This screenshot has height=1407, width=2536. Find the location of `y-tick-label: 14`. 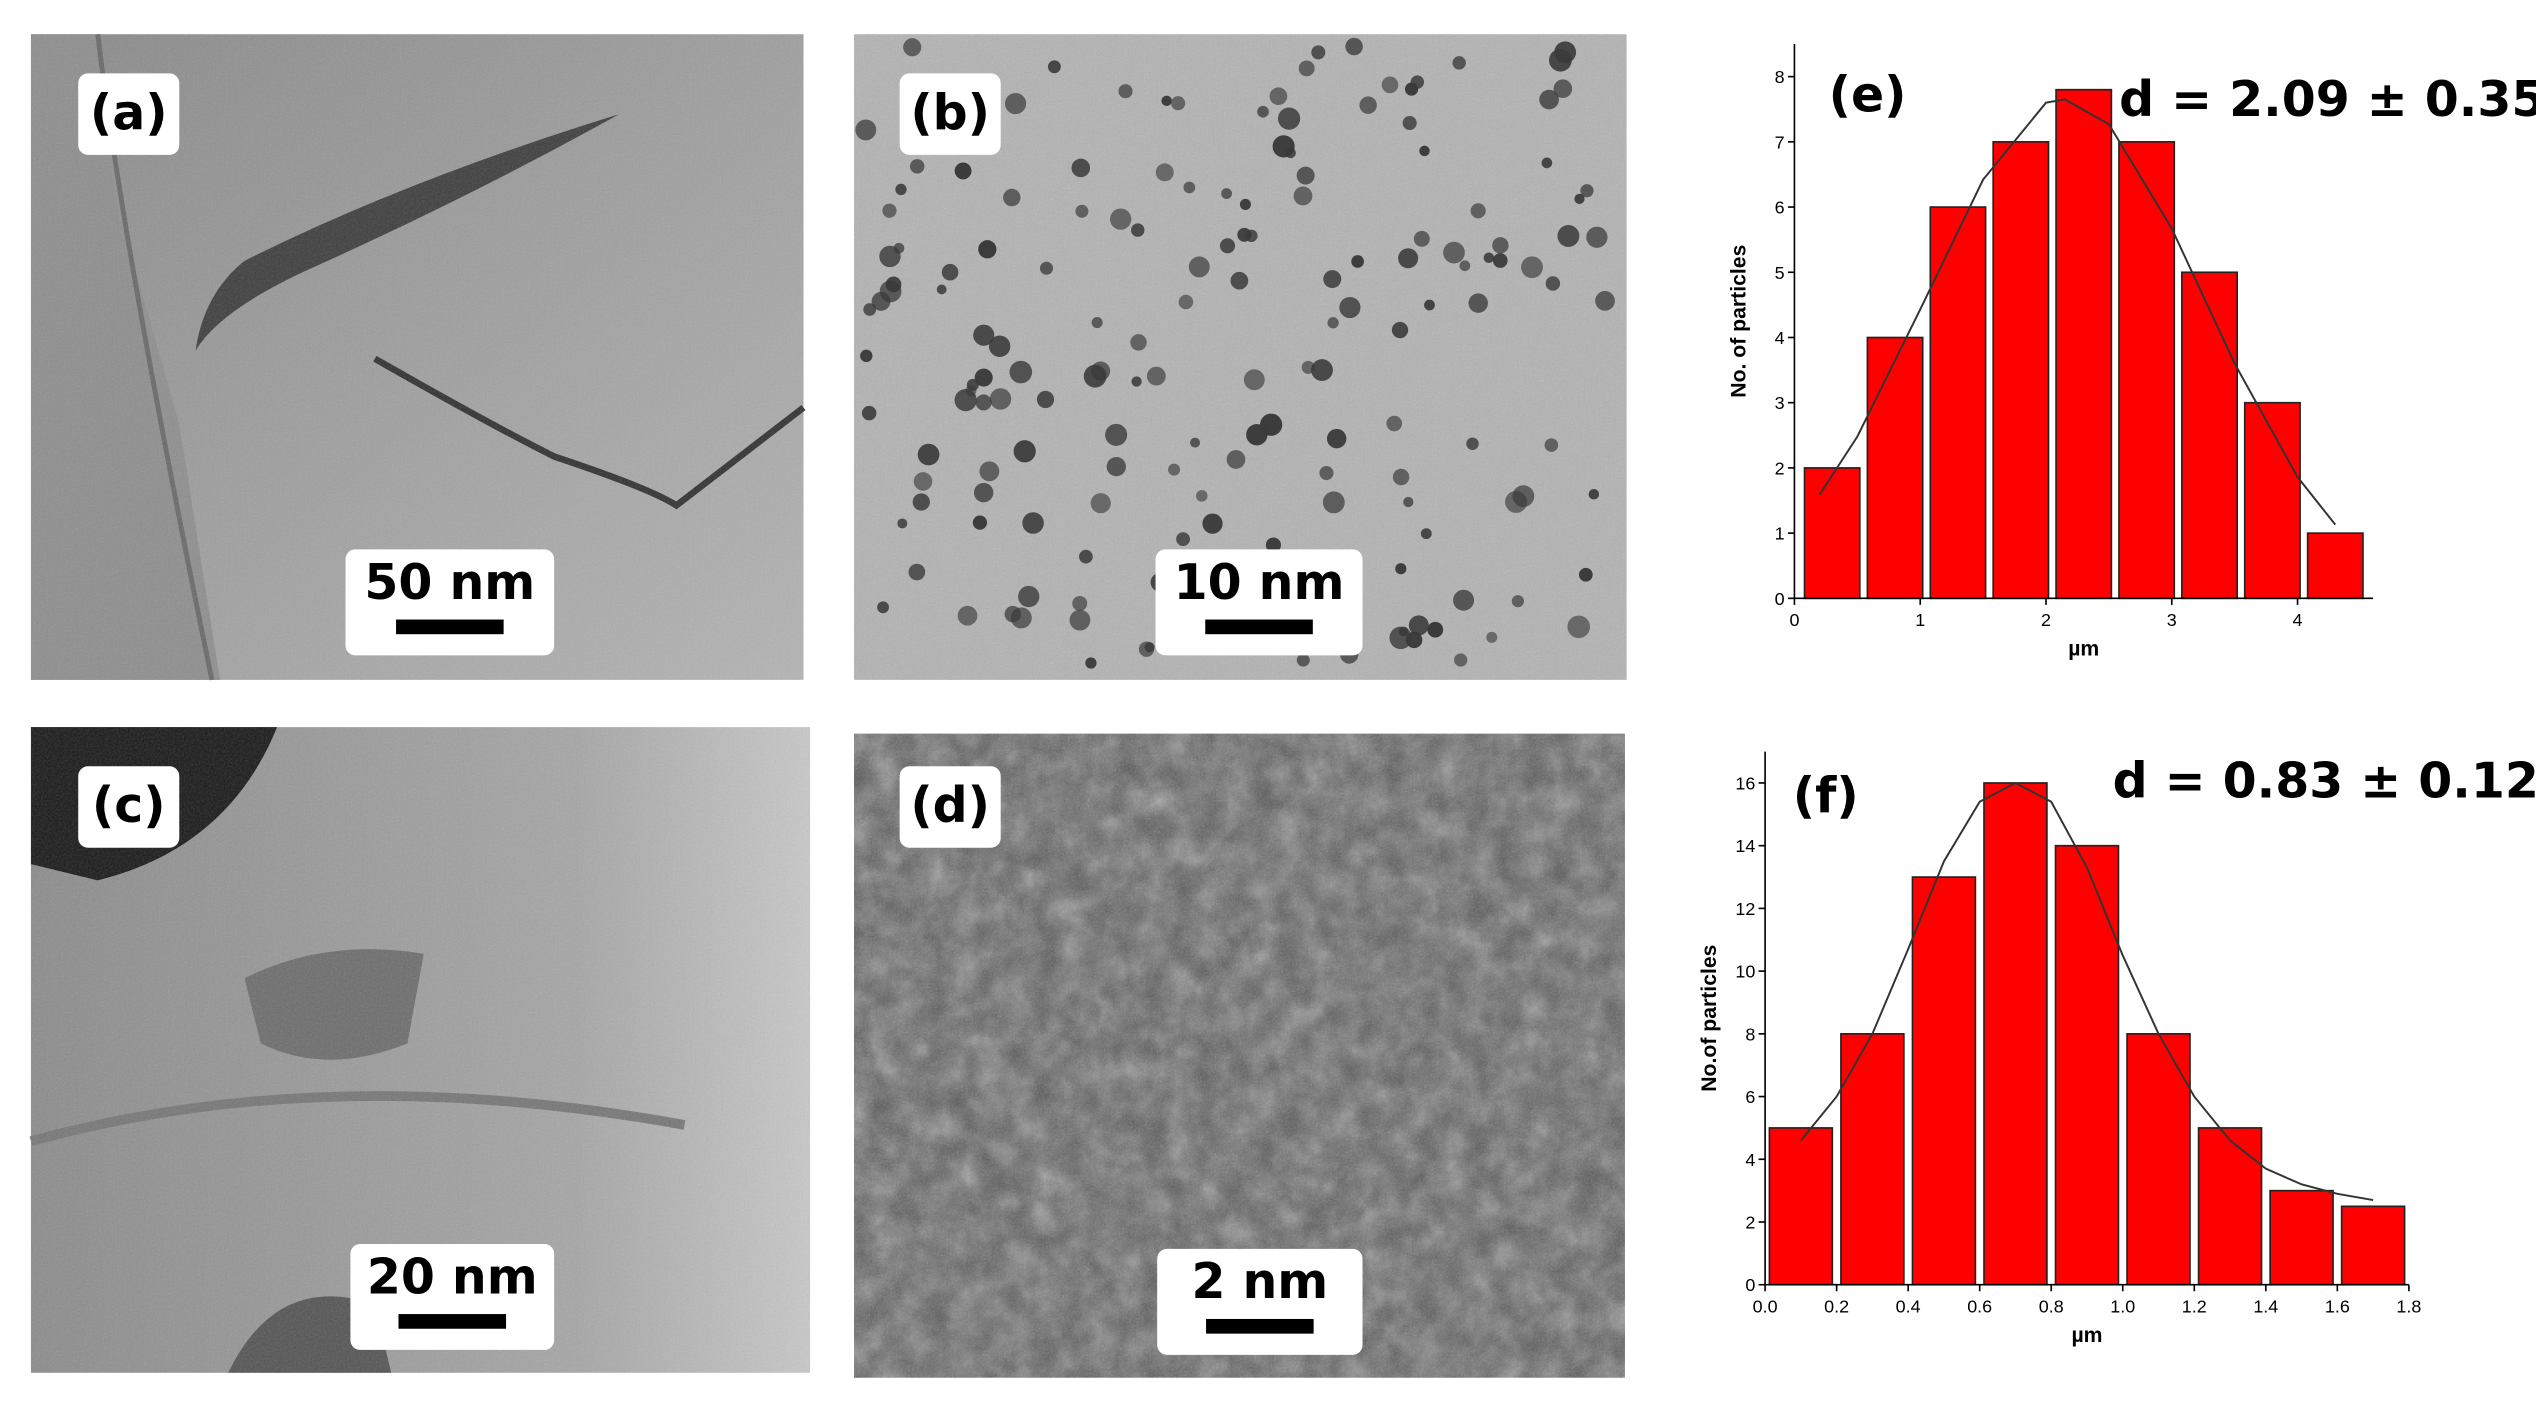

y-tick-label: 14 is located at coordinates (1745, 846).